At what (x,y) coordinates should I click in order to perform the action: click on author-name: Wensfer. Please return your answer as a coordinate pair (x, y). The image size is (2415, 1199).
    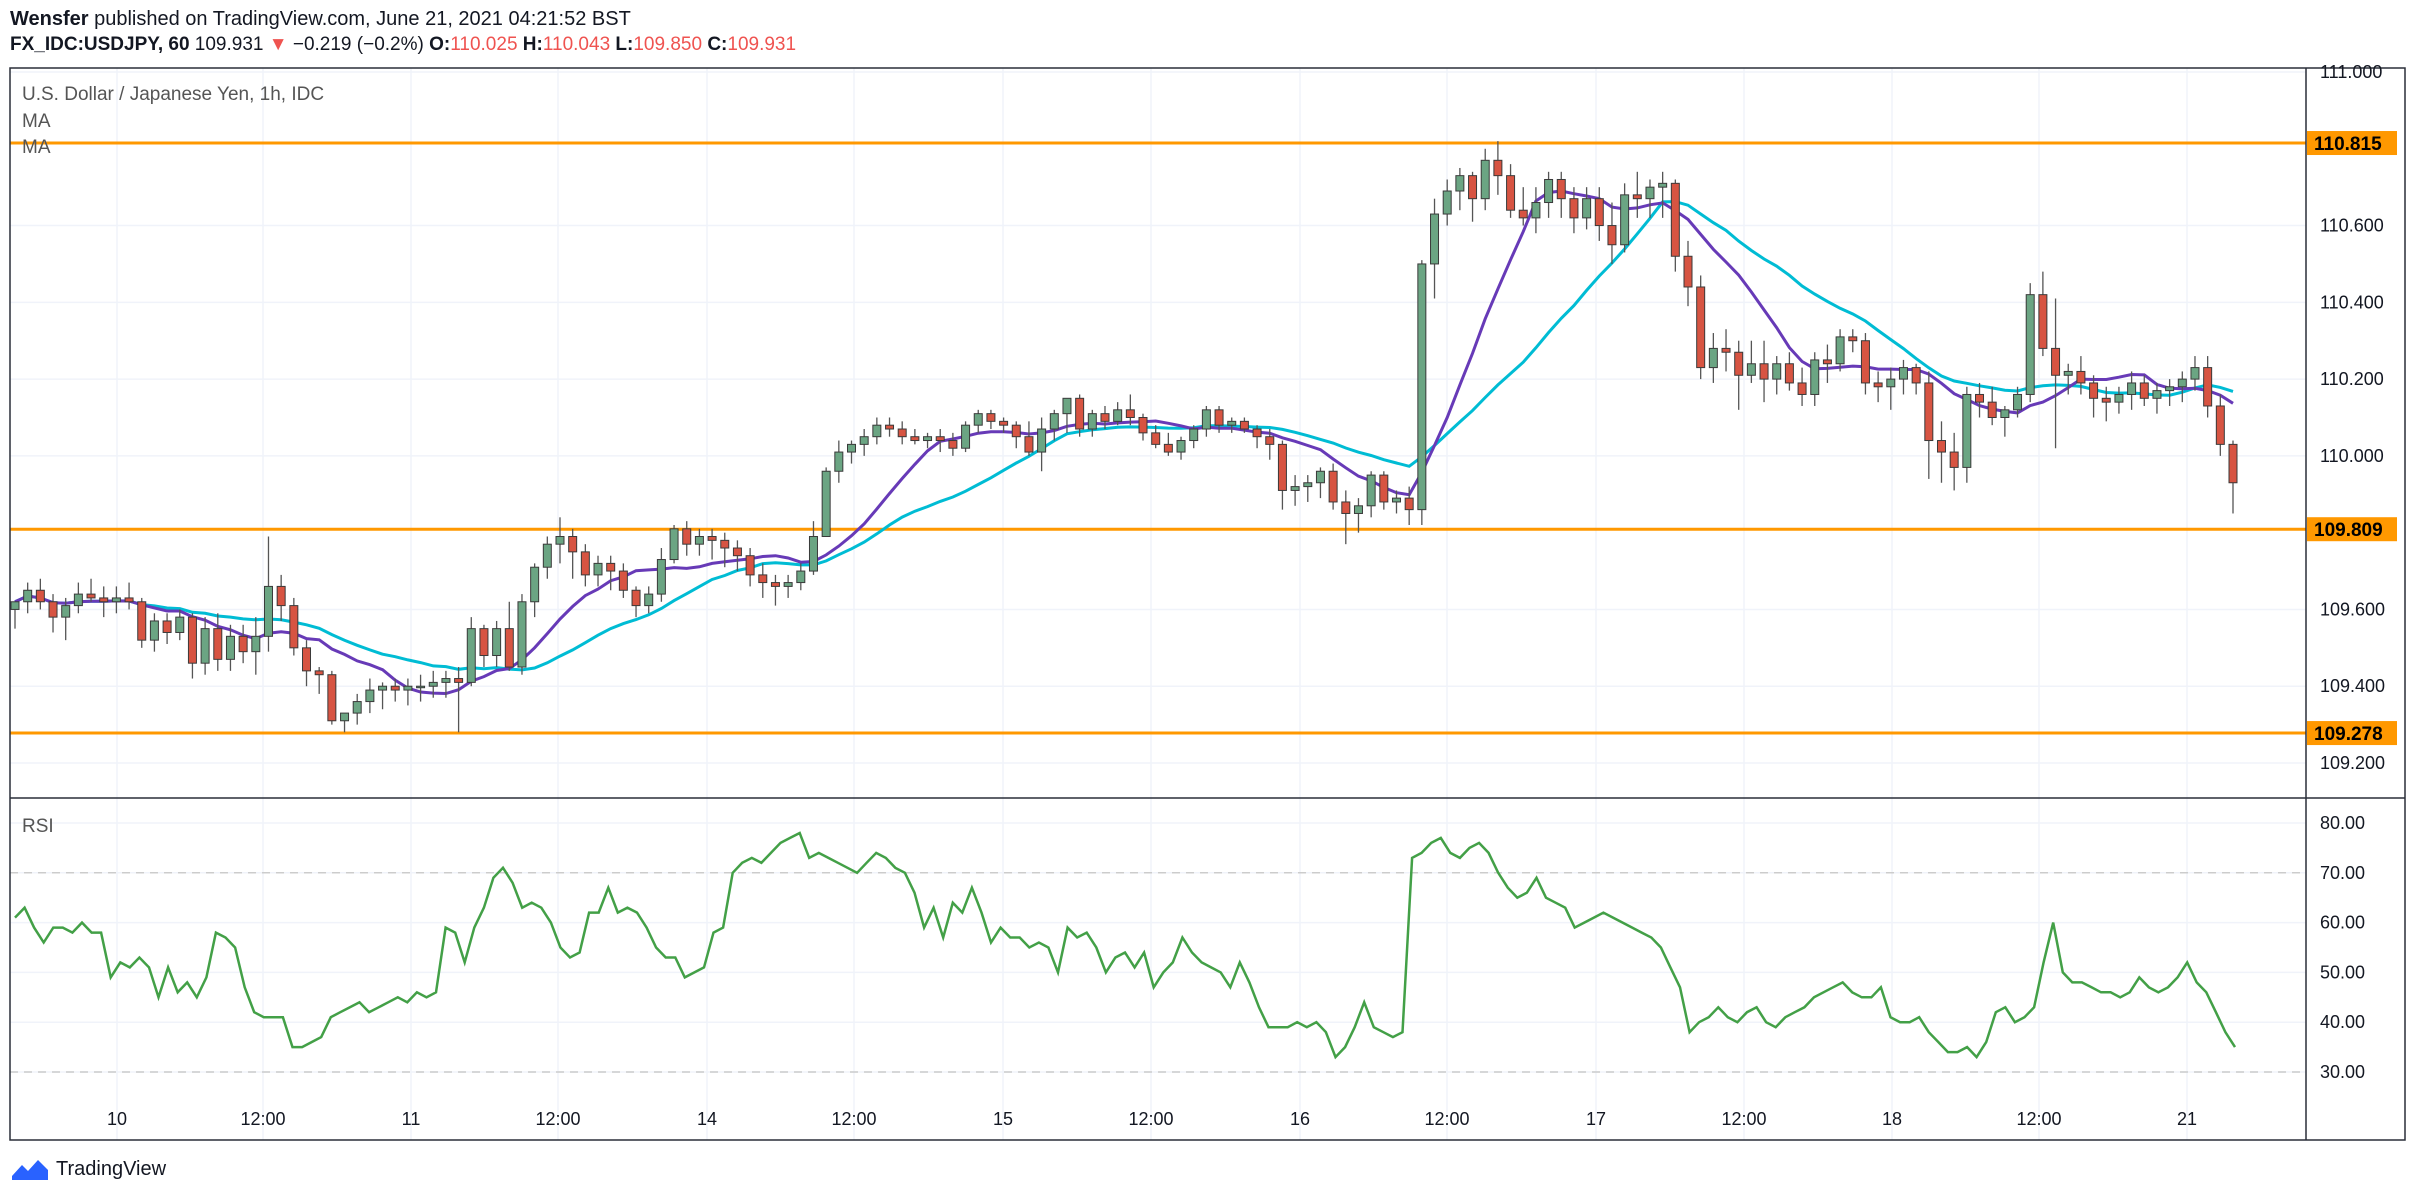
    Looking at the image, I should click on (49, 19).